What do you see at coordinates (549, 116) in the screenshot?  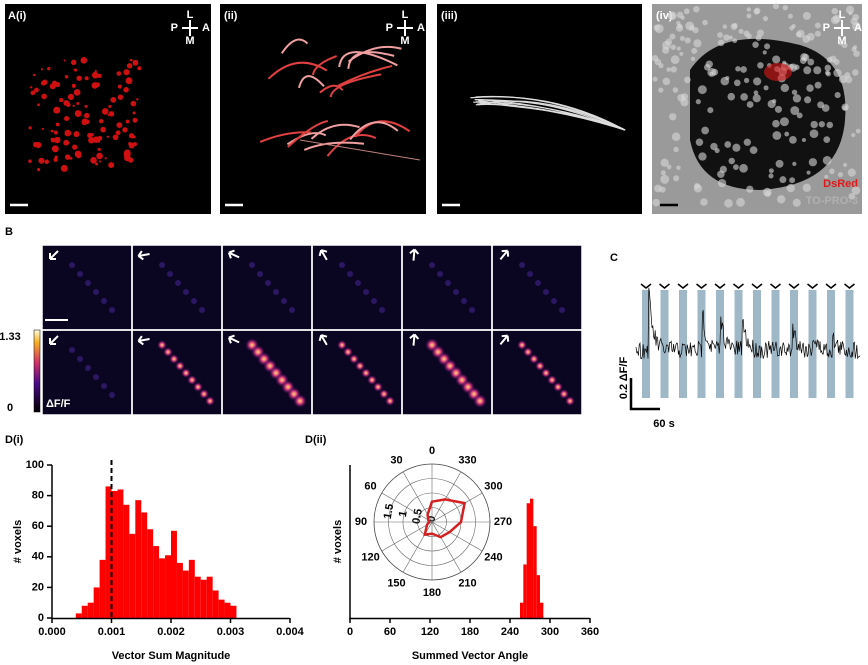 I see `trace` at bounding box center [549, 116].